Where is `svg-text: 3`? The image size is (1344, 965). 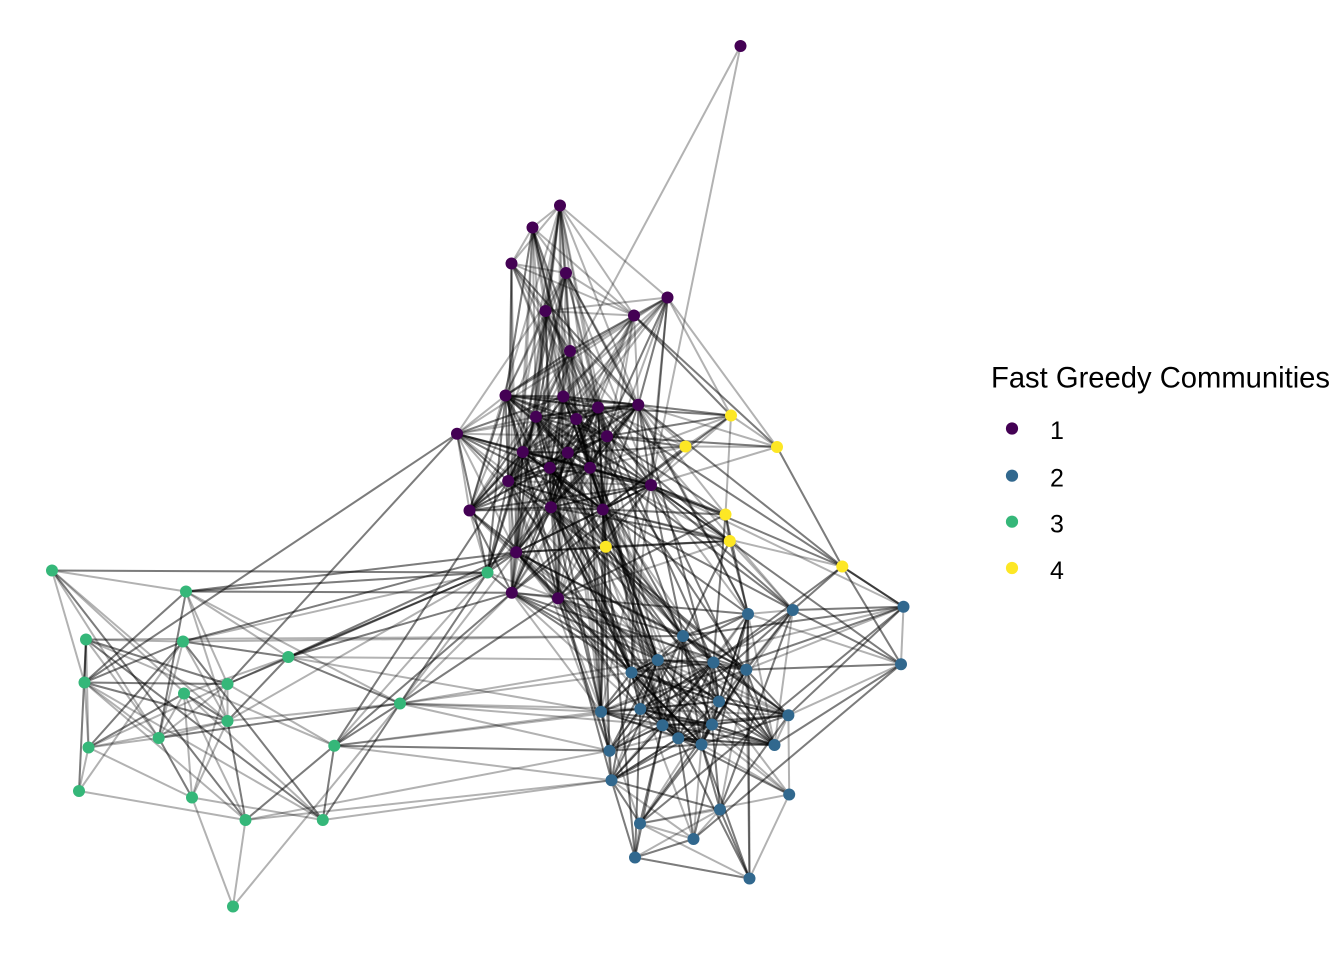
svg-text: 3 is located at coordinates (1057, 525).